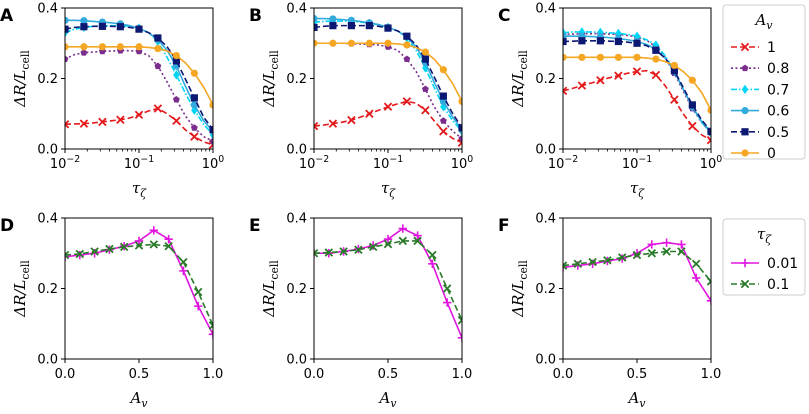 Image resolution: width=809 pixels, height=414 pixels. I want to click on data-point-B-0.5-2, so click(333, 26).